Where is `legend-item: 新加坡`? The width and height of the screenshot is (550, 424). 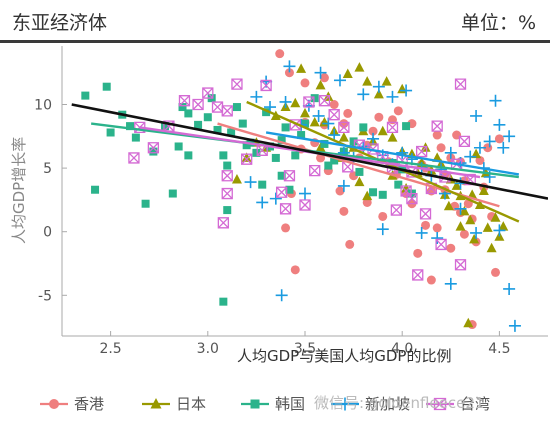 legend-item: 新加坡 is located at coordinates (370, 404).